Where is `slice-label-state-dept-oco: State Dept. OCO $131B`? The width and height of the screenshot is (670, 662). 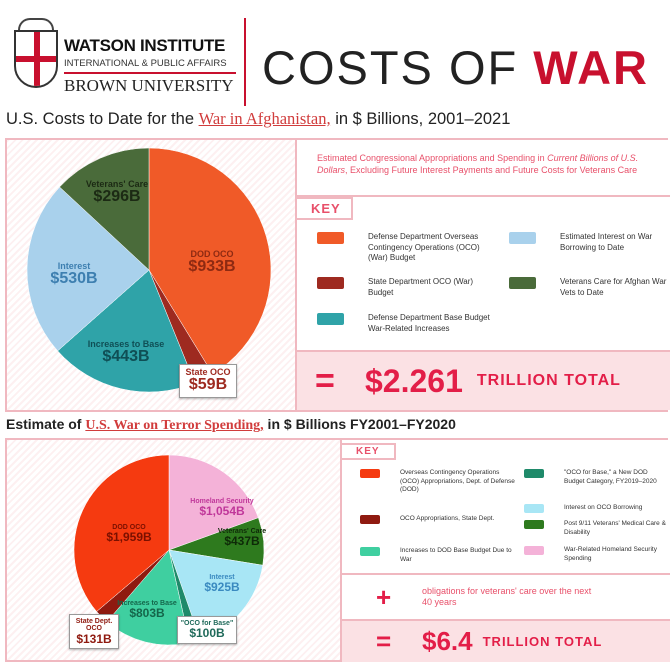 slice-label-state-dept-oco: State Dept. OCO $131B is located at coordinates (94, 632).